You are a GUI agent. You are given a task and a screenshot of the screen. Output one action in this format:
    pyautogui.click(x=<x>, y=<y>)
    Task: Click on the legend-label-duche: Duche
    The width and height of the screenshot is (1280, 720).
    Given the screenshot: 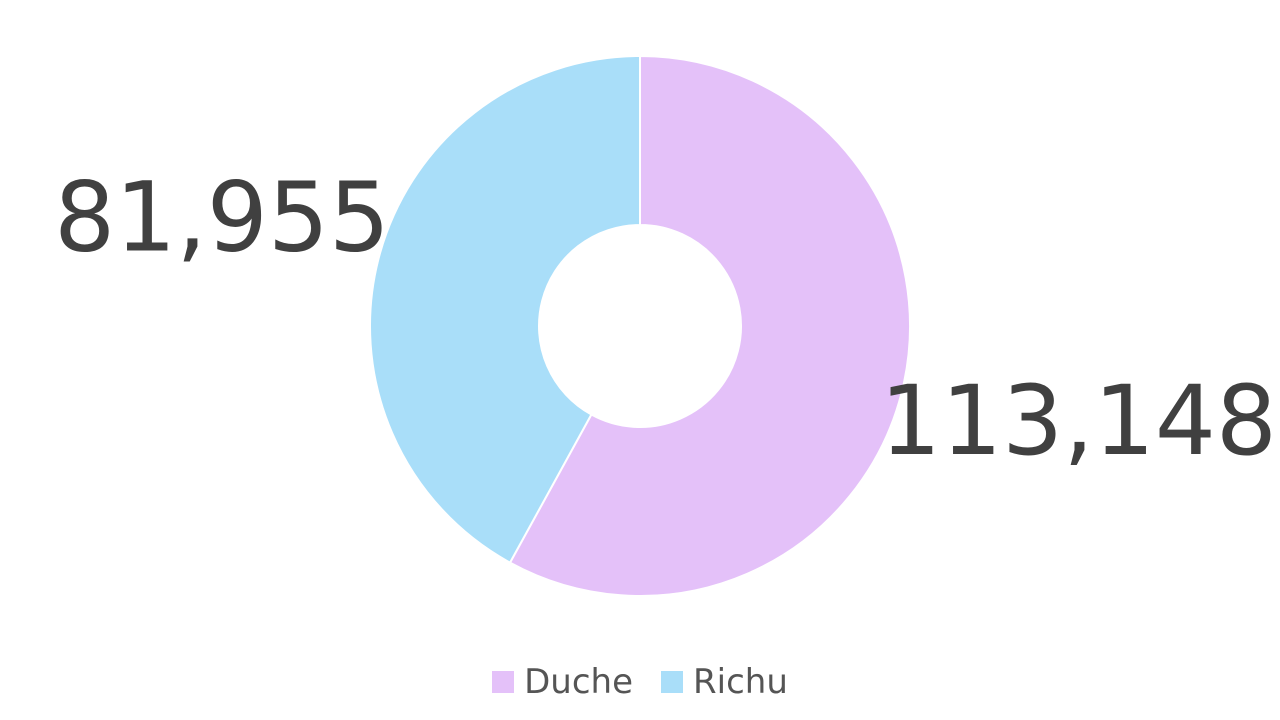 What is the action you would take?
    pyautogui.click(x=578, y=682)
    